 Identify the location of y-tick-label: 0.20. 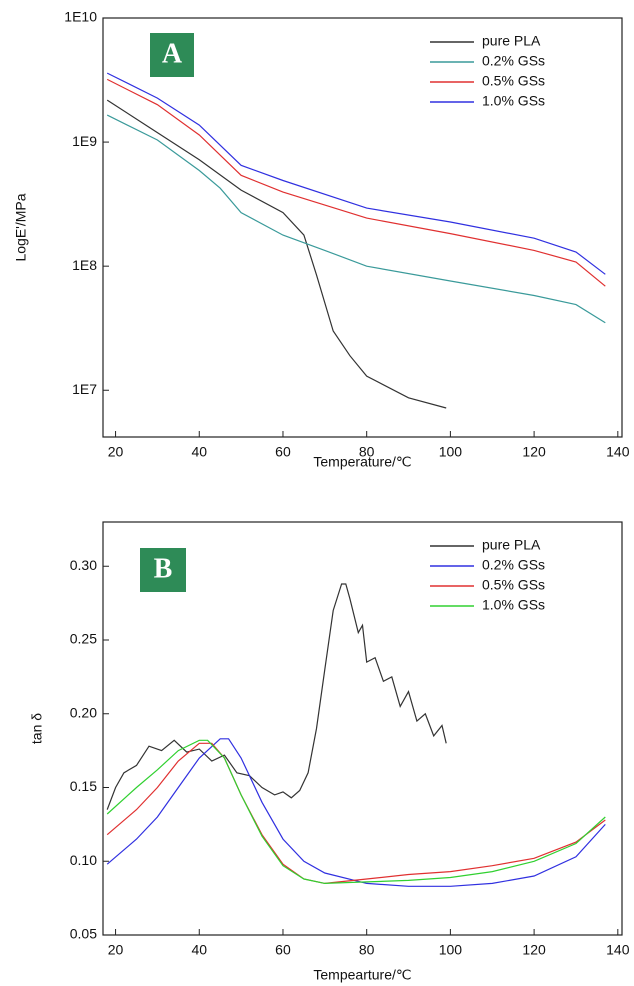
(83, 712).